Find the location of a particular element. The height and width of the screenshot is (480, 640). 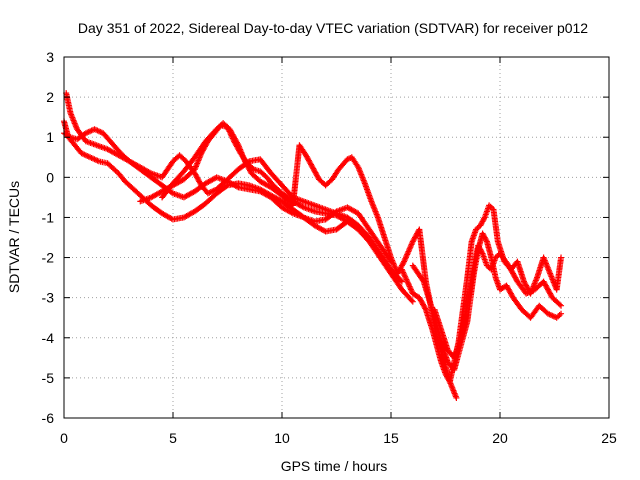

y-axis-label: SDTVAR / TECUs is located at coordinates (14, 237).